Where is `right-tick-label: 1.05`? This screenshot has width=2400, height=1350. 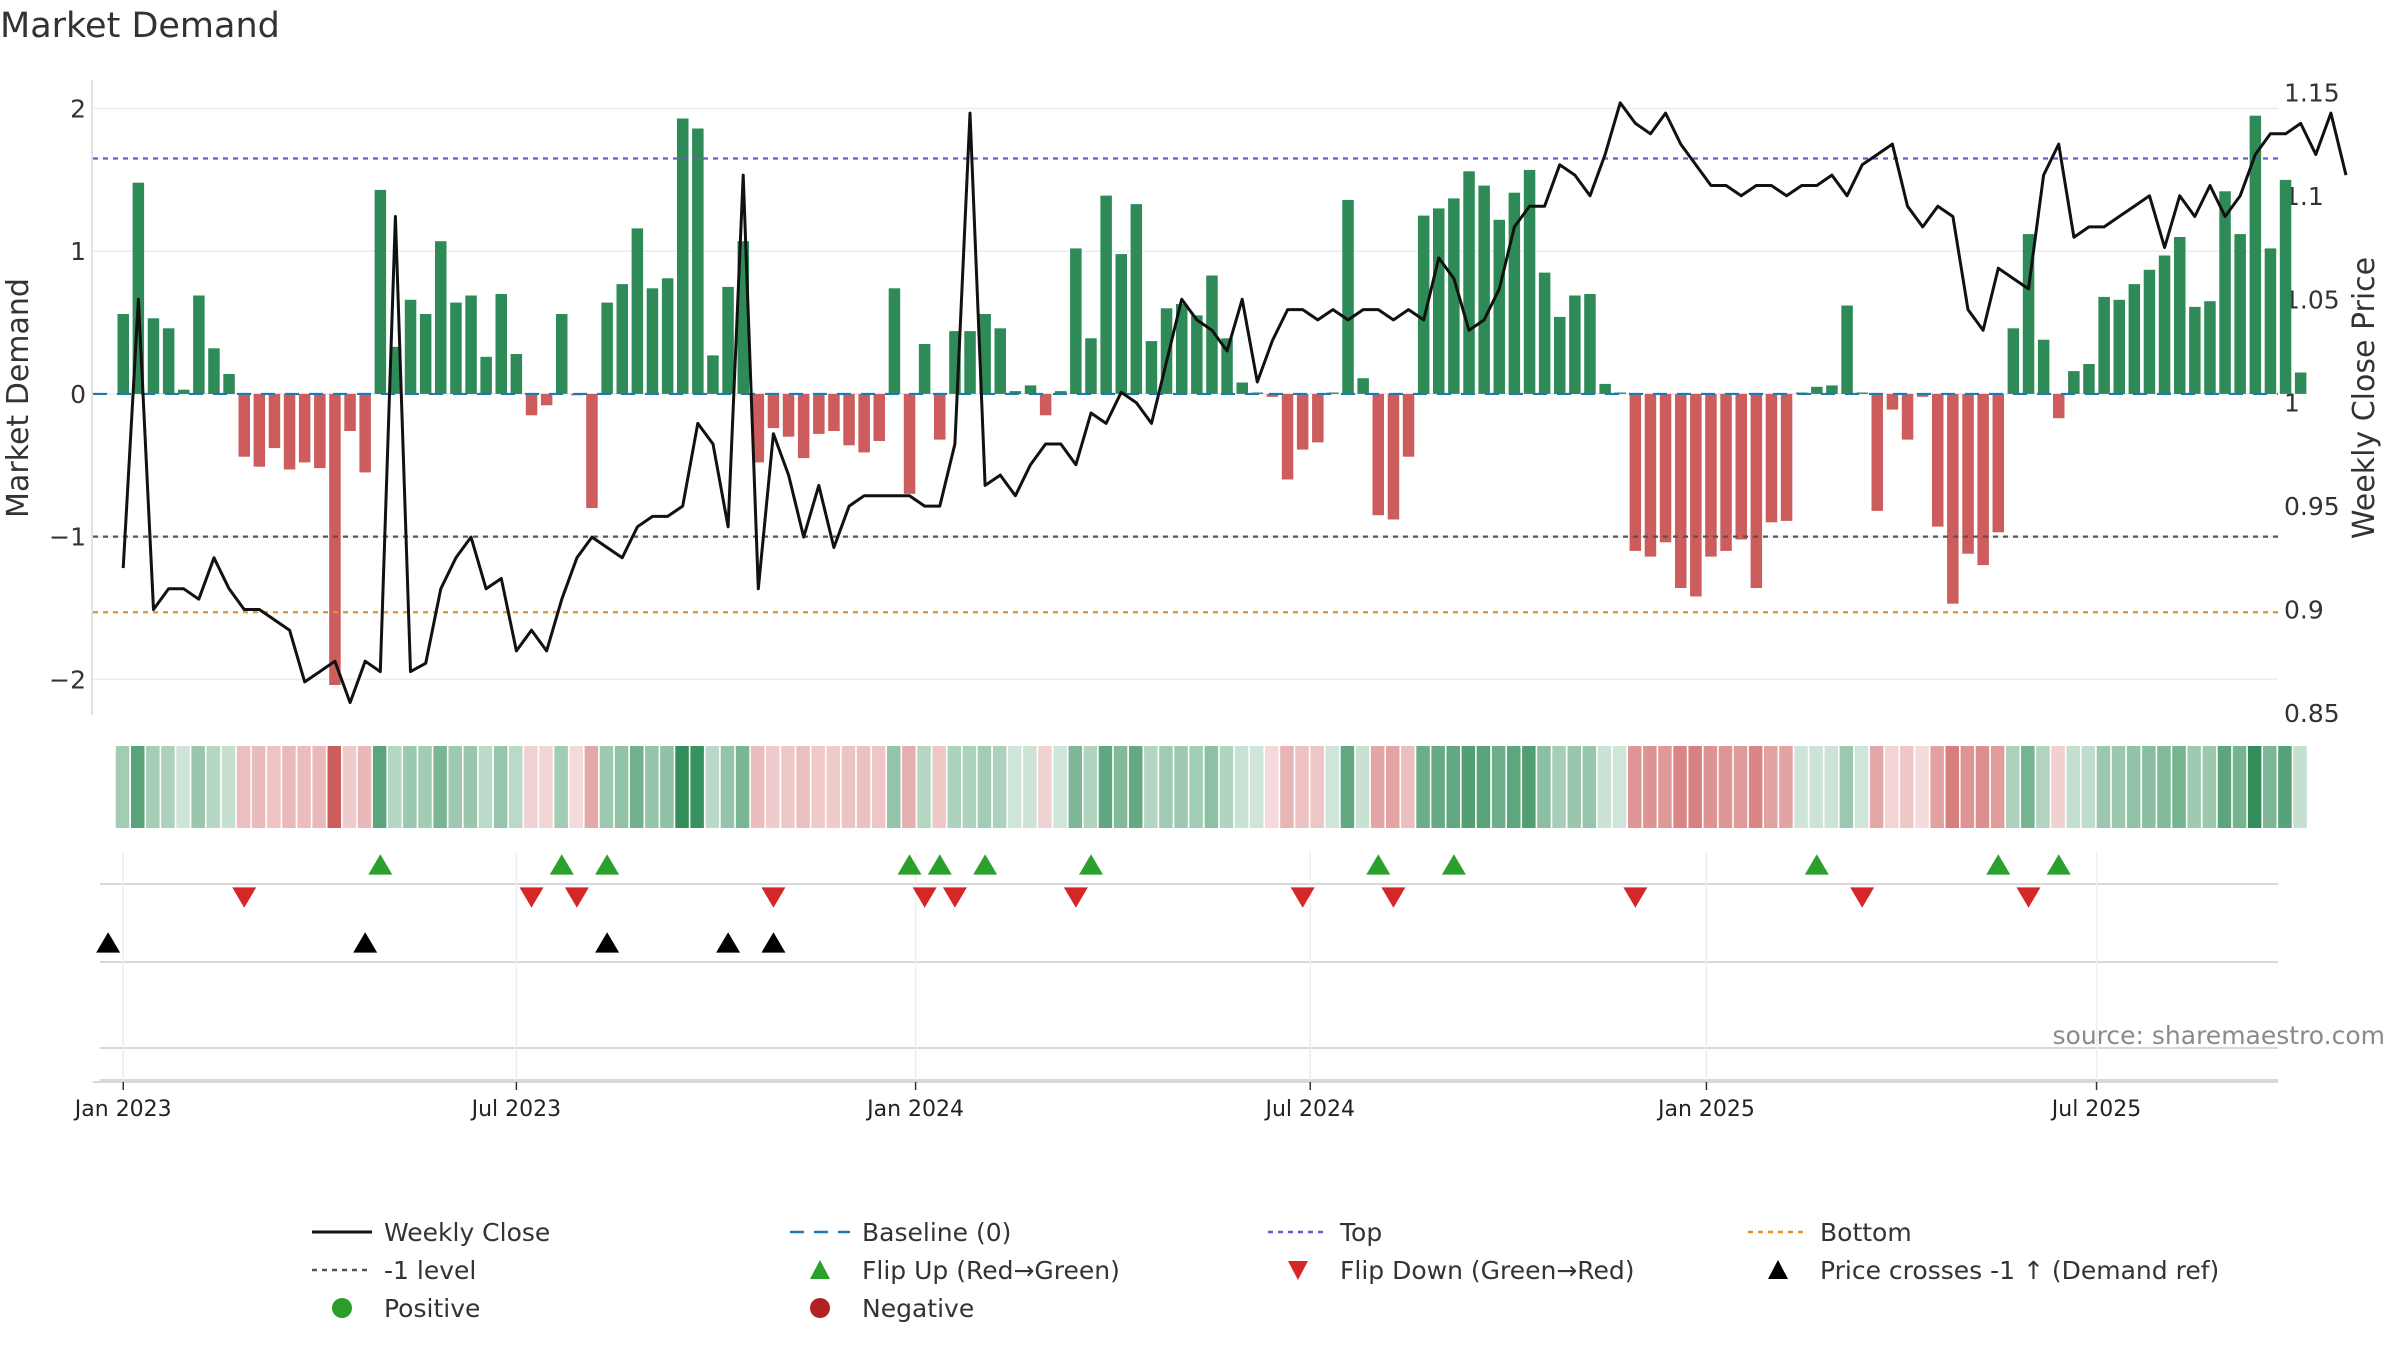 right-tick-label: 1.05 is located at coordinates (2312, 299).